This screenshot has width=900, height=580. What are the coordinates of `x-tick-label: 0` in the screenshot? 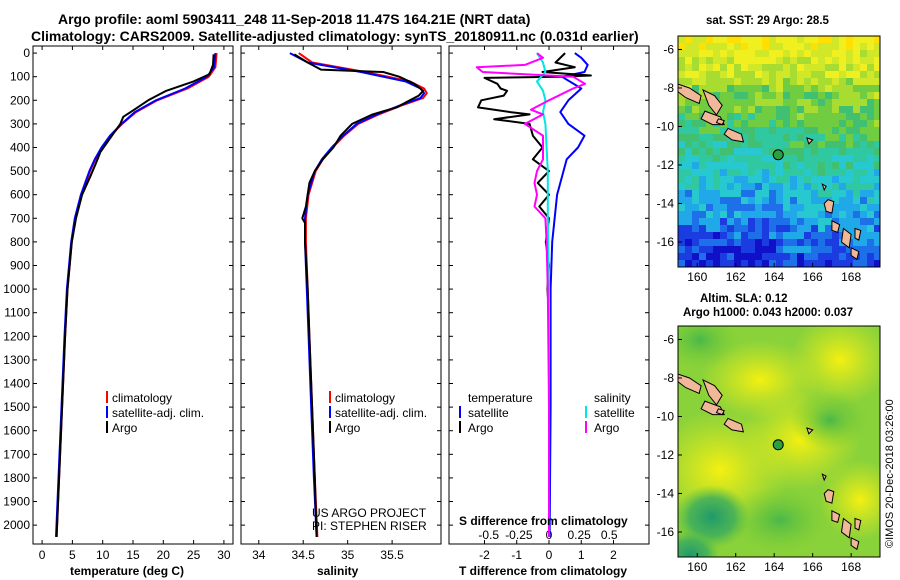 It's located at (42, 555).